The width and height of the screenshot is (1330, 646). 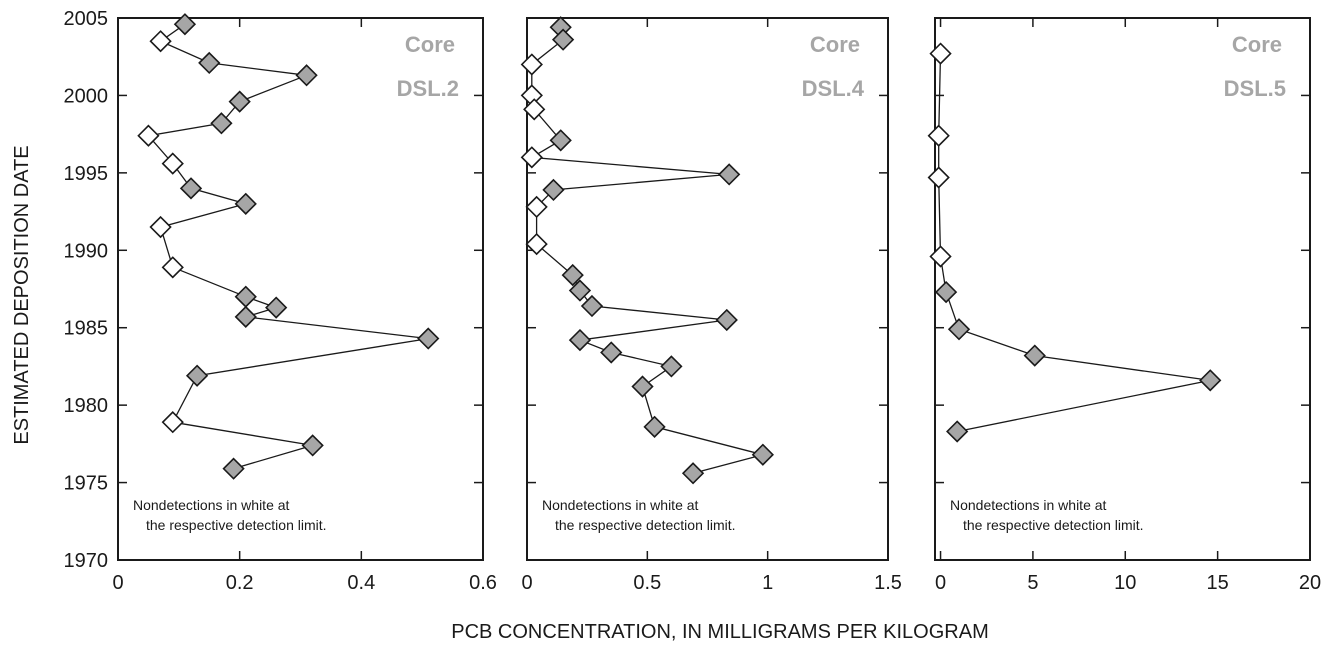 I want to click on y-tick-label: 1970, so click(x=86, y=561).